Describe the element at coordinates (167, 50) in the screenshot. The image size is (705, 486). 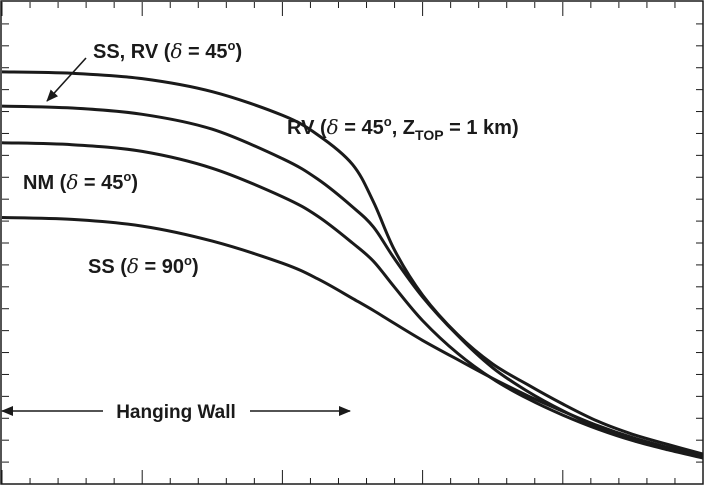
I see `label-ss-rv-45: SS, RV (δ = 45o)` at that location.